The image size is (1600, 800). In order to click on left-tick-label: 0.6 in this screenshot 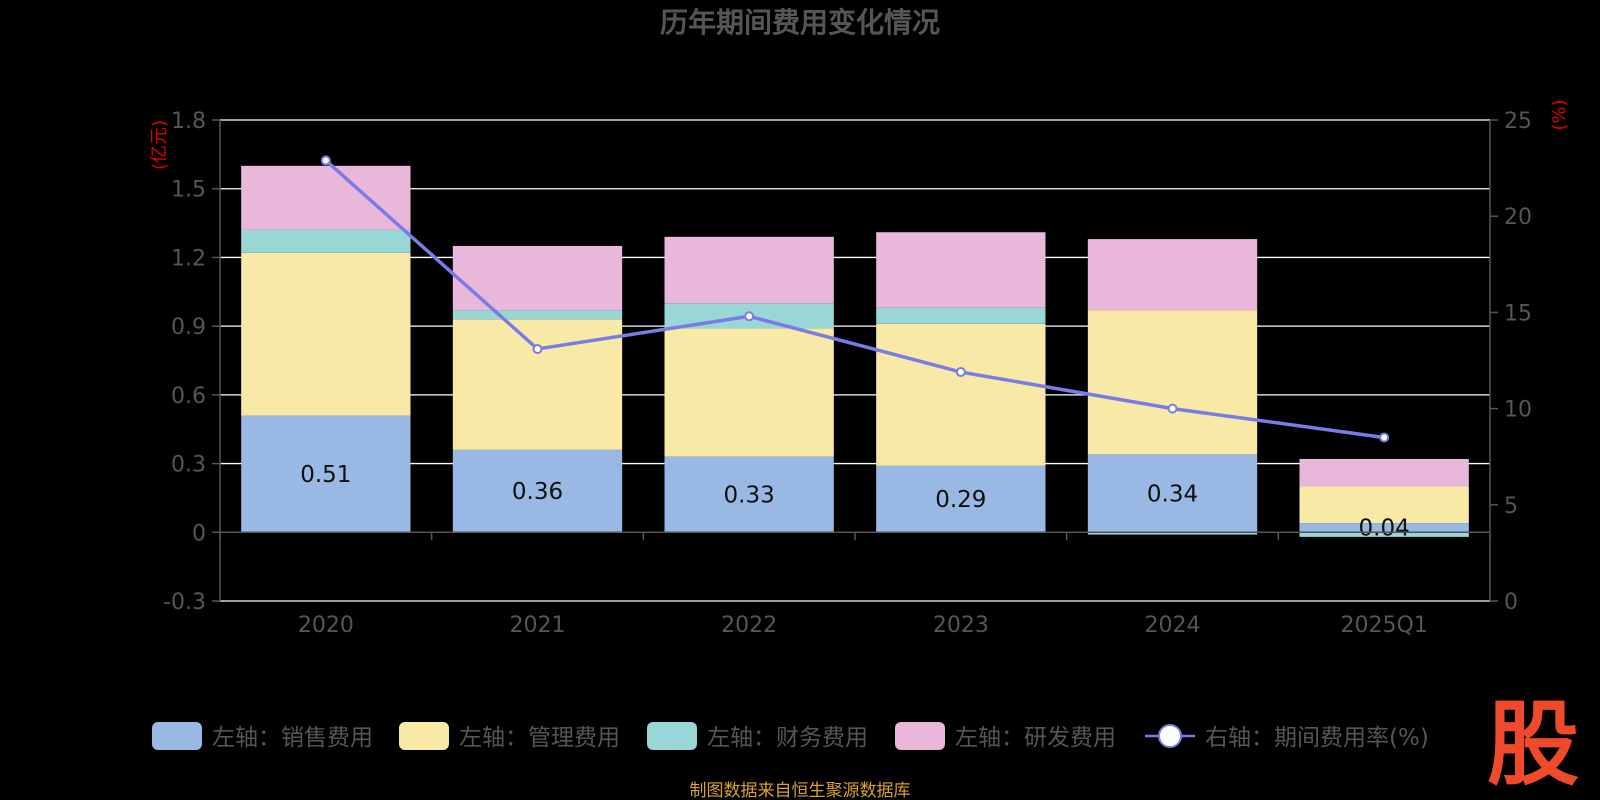, I will do `click(188, 396)`.